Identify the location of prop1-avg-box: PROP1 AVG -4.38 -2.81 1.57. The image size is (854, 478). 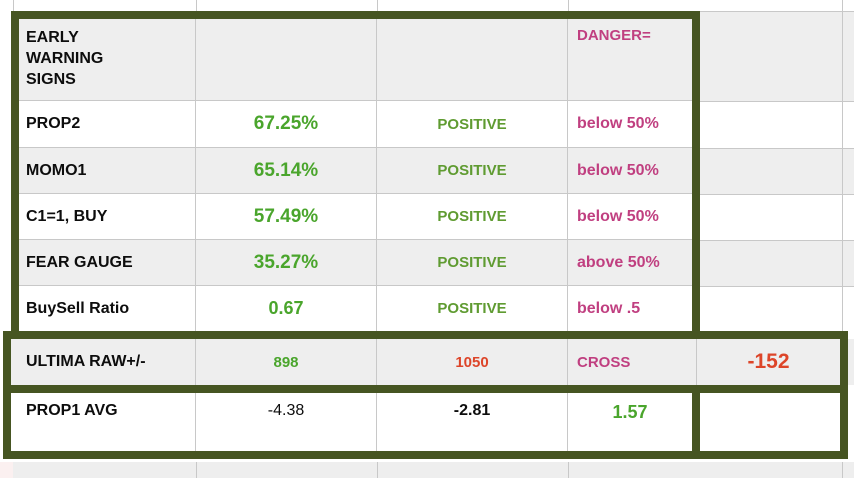
(351, 422).